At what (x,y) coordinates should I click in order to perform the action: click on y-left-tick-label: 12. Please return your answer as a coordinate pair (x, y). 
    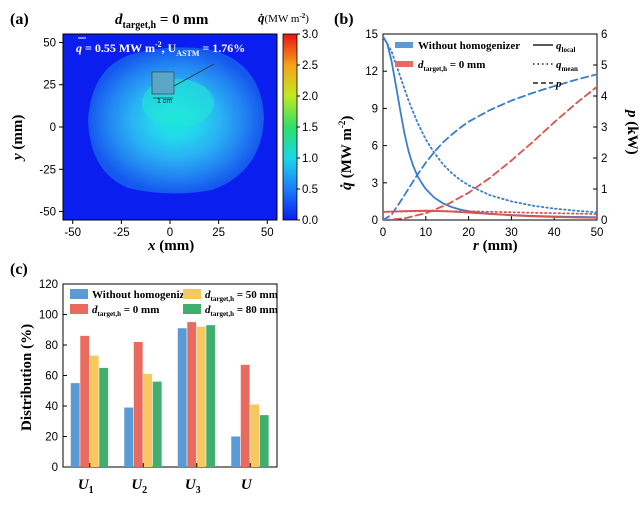
    Looking at the image, I should click on (371, 72).